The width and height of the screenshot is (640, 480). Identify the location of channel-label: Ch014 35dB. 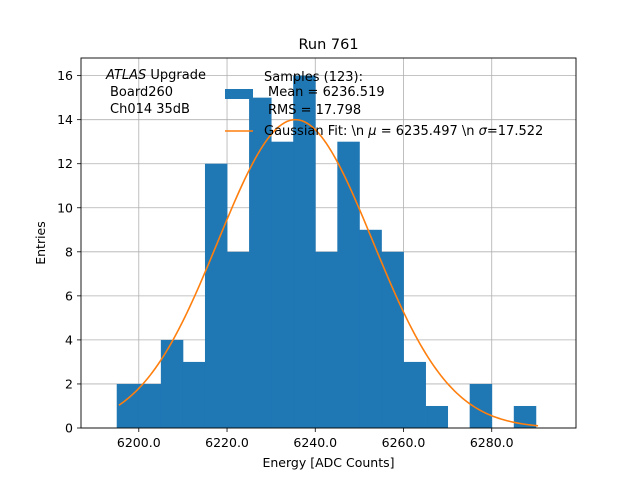
(150, 109).